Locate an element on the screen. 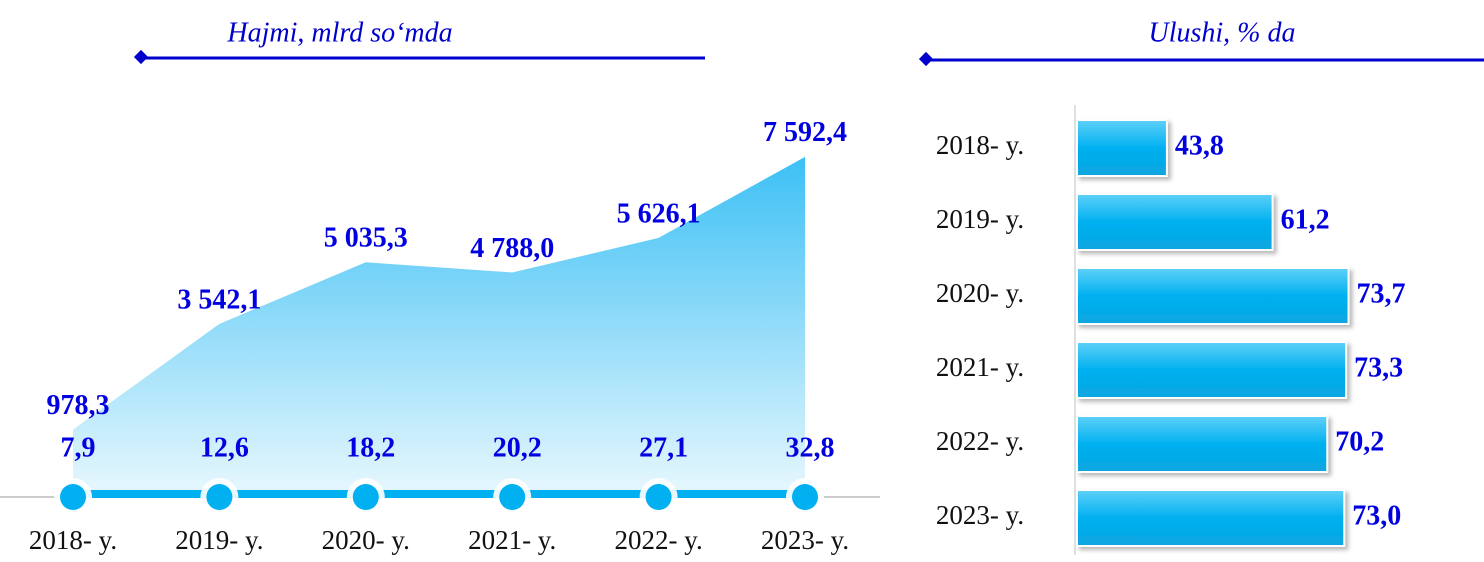 The width and height of the screenshot is (1484, 562). left-title: Hajmi, mlrd so‘mda is located at coordinates (339, 32).